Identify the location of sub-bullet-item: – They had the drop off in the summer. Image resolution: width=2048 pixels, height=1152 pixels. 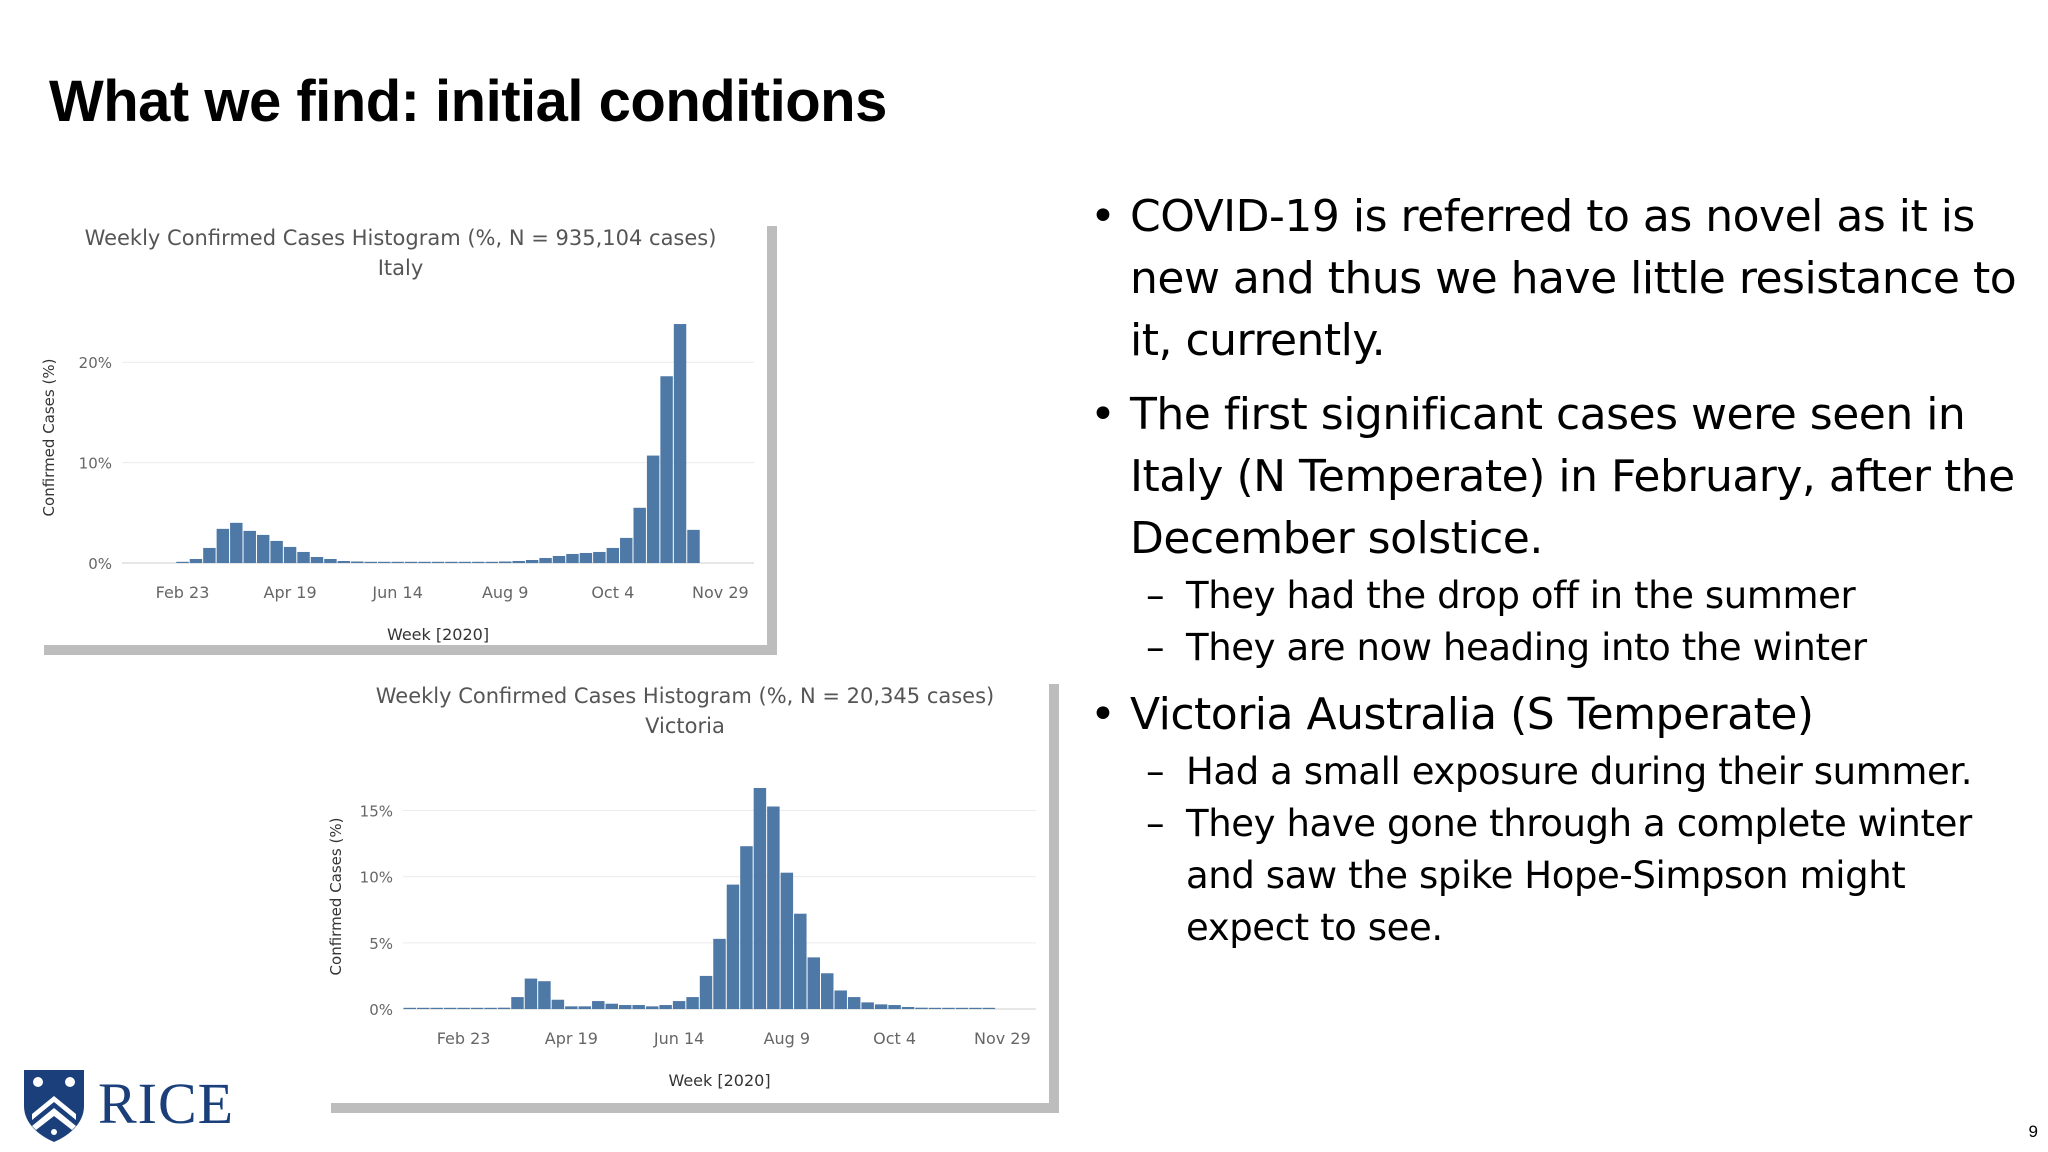
(1555, 596).